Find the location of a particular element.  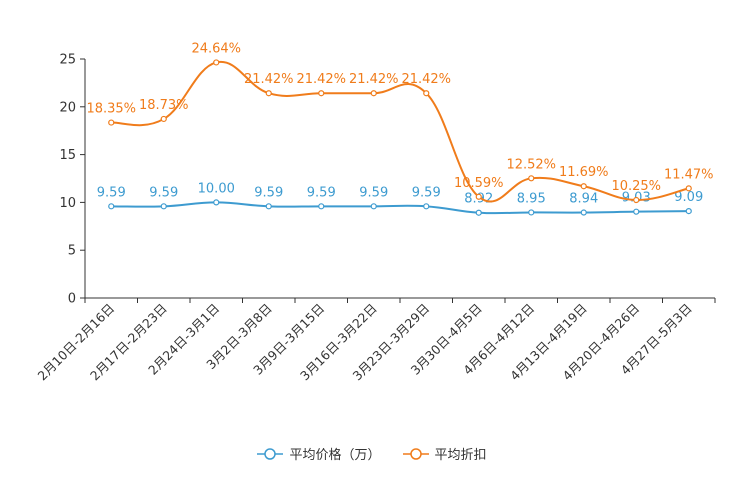

legend-item-price: 平均价格（万） is located at coordinates (319, 453).